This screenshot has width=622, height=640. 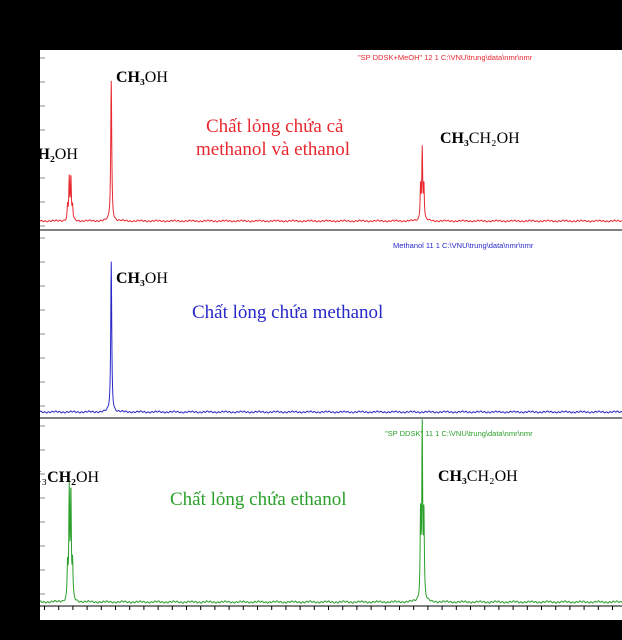 What do you see at coordinates (142, 77) in the screenshot?
I see `peak-label-ch3oh-top: CH₃OH` at bounding box center [142, 77].